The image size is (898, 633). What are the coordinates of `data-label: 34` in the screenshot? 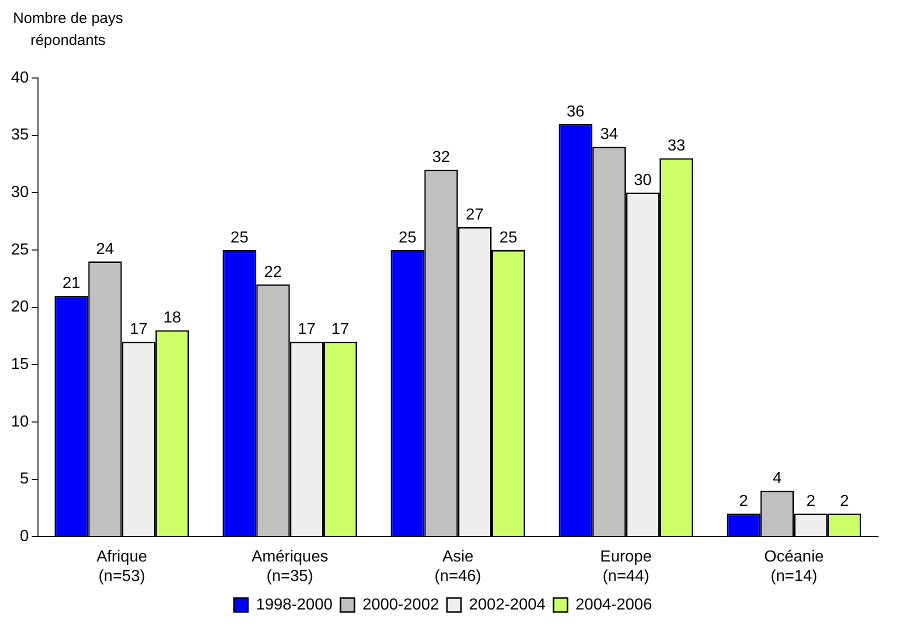 It's located at (609, 135).